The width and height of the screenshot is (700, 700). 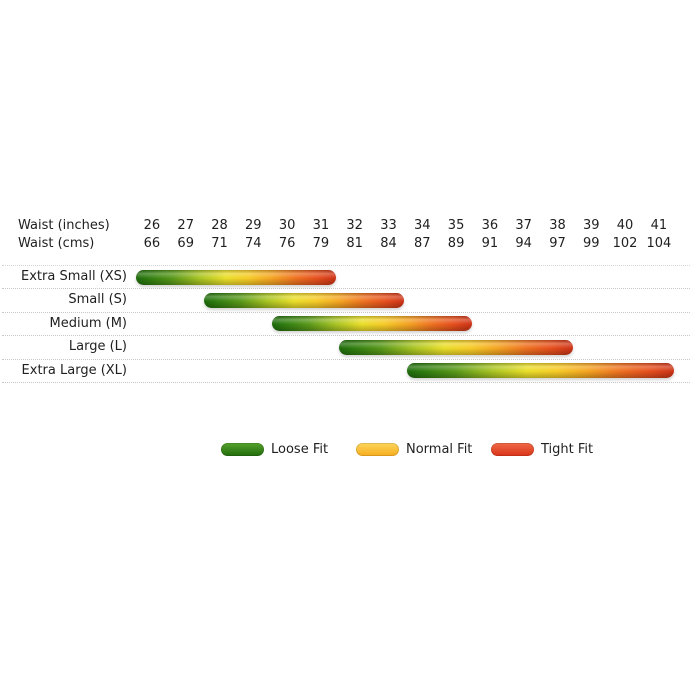 I want to click on size-label: Medium (M), so click(x=88, y=323).